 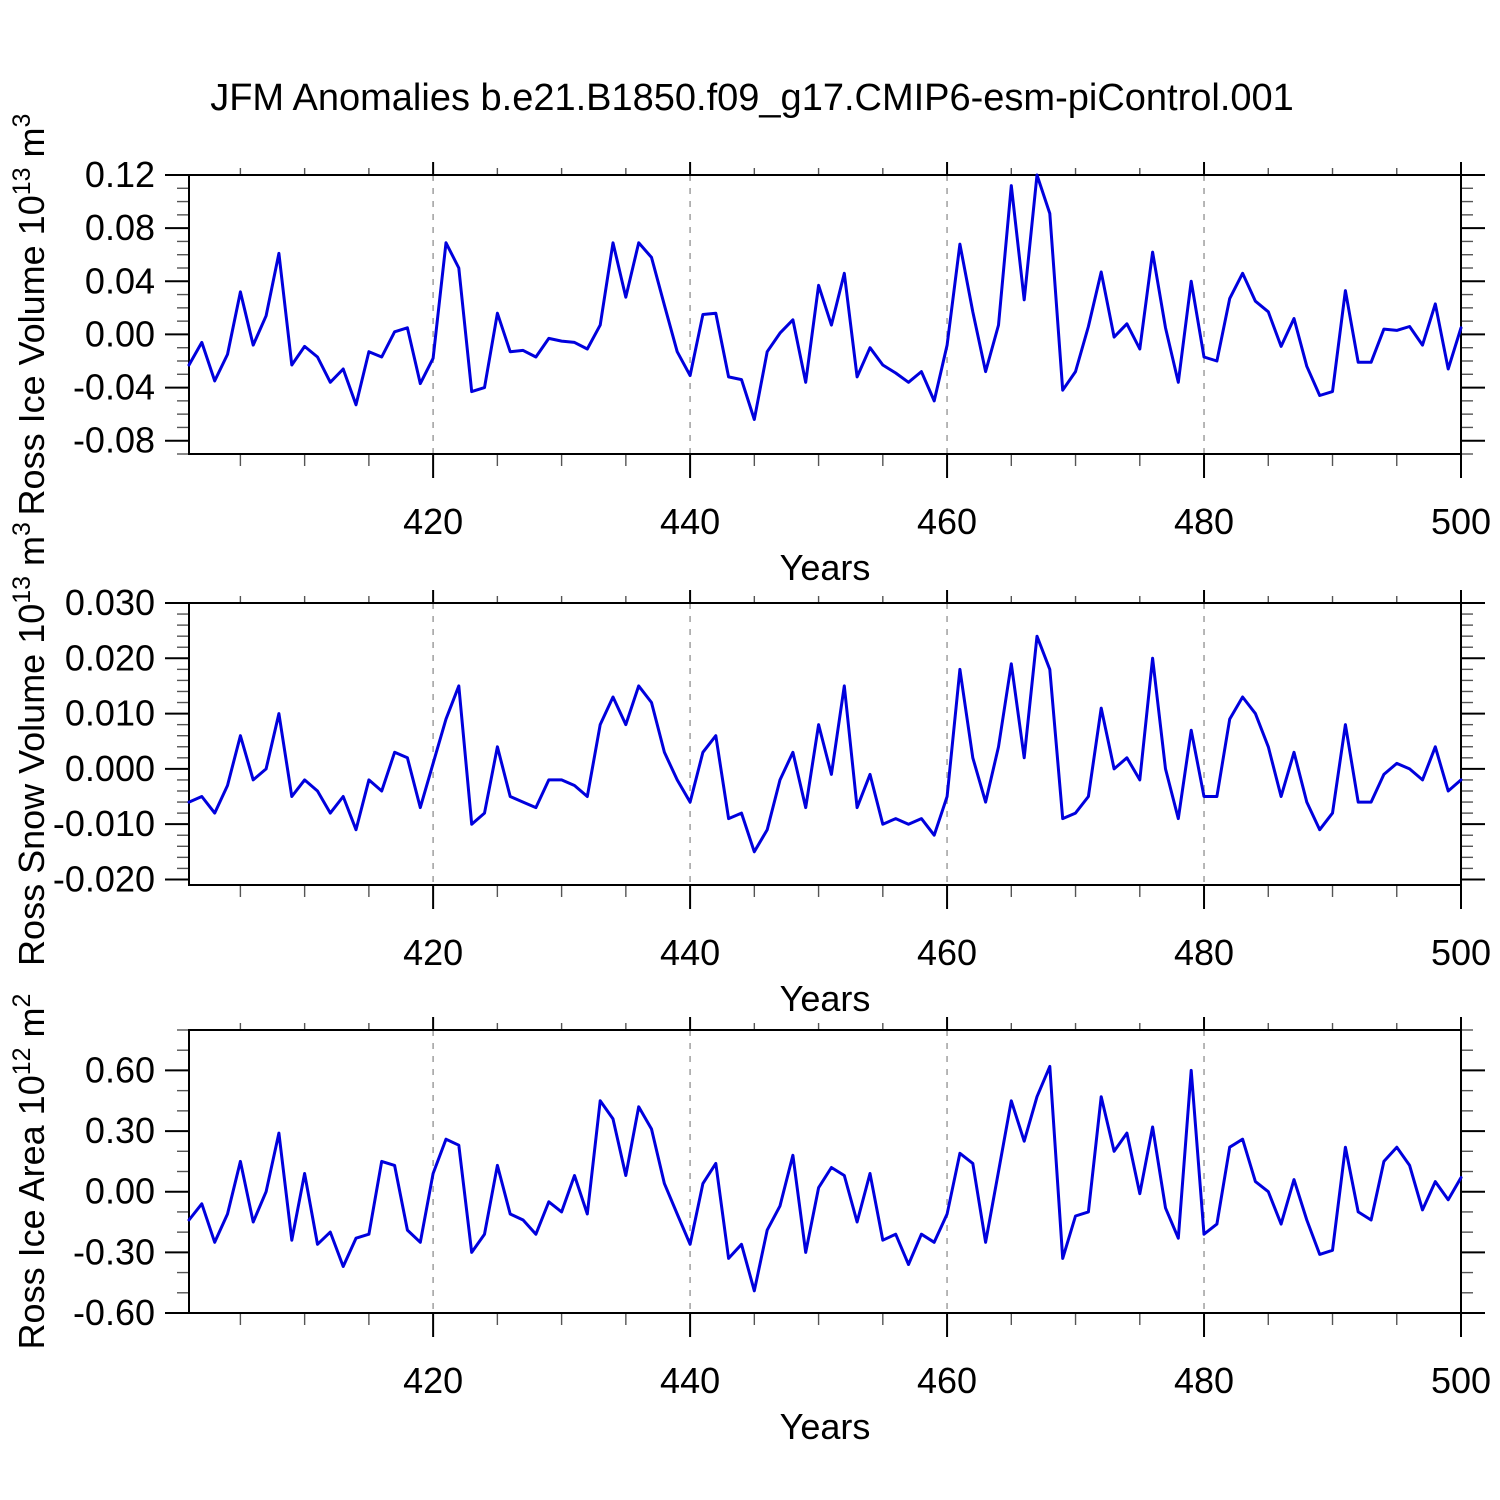 I want to click on panel-1-xtick-labels: 420 440 460 480 500, so click(x=947, y=521).